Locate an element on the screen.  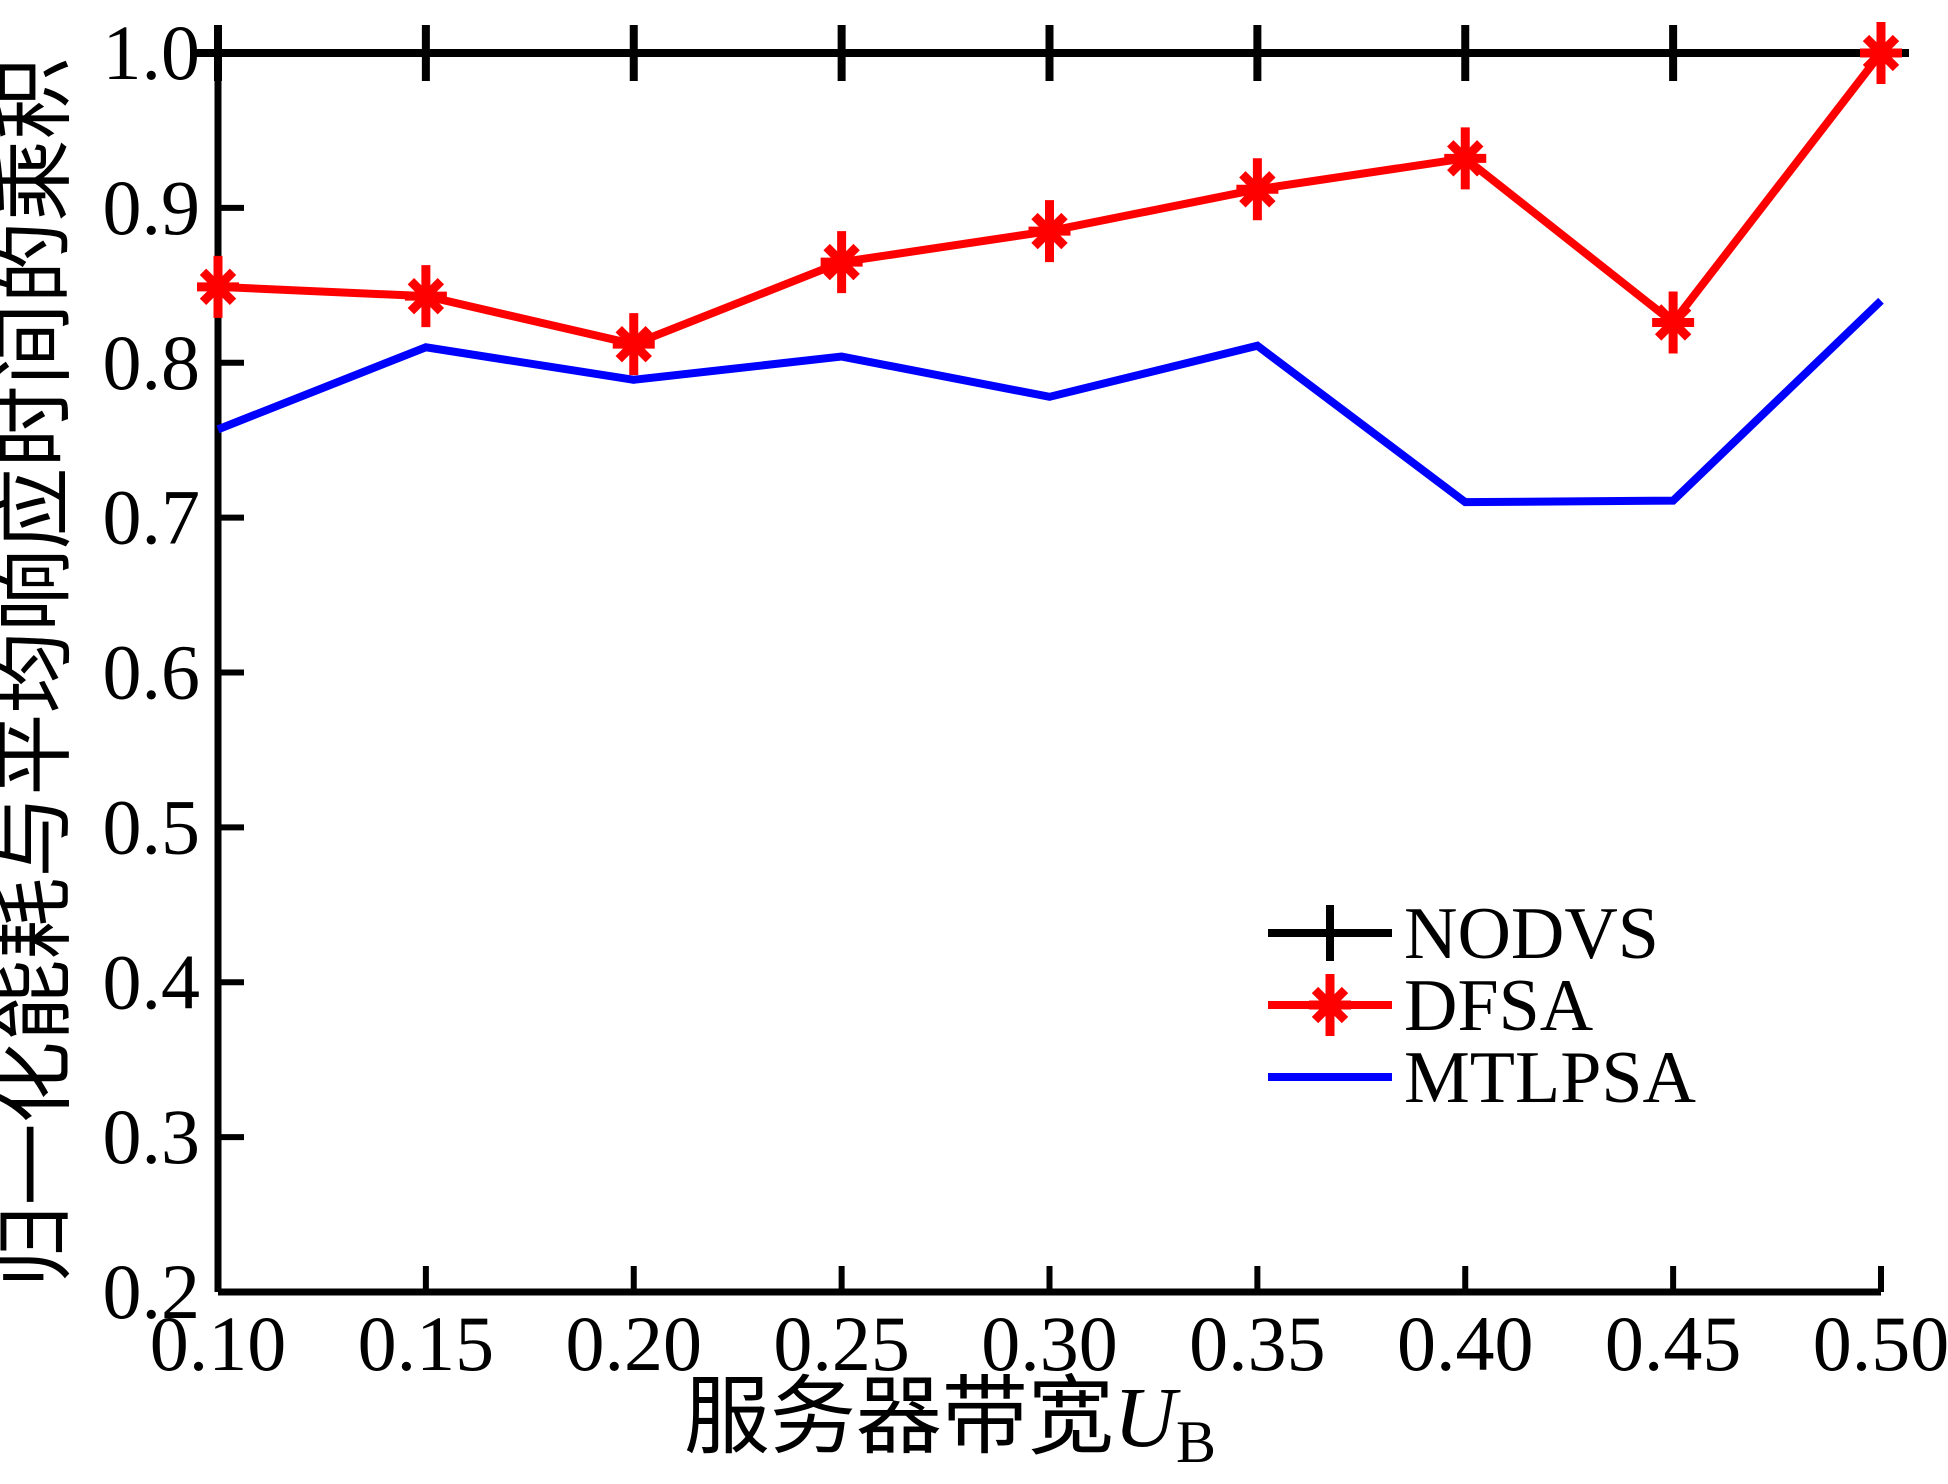
x-tick-label: 0.30 is located at coordinates (1049, 1343).